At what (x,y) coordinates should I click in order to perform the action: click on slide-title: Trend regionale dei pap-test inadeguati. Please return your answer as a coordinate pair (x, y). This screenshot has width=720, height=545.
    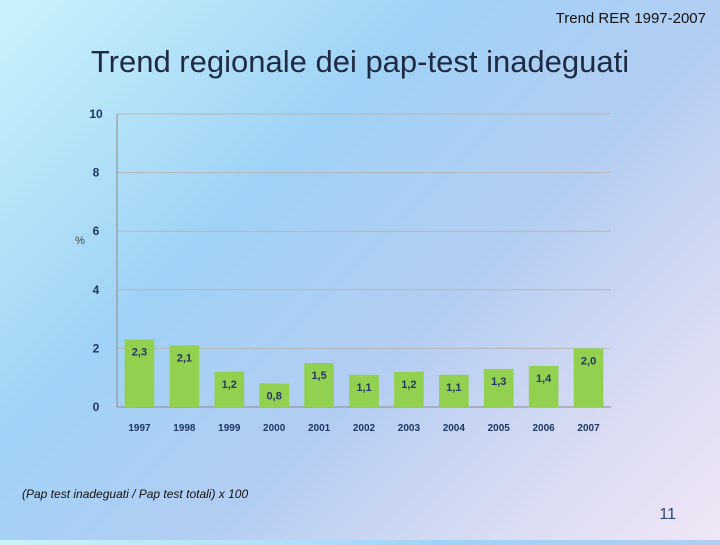
    Looking at the image, I should click on (360, 61).